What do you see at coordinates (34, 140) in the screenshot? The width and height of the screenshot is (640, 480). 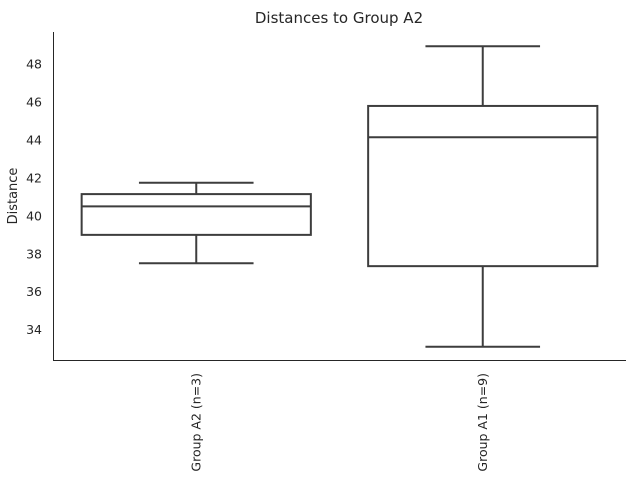 I see `y-tick-label: 44` at bounding box center [34, 140].